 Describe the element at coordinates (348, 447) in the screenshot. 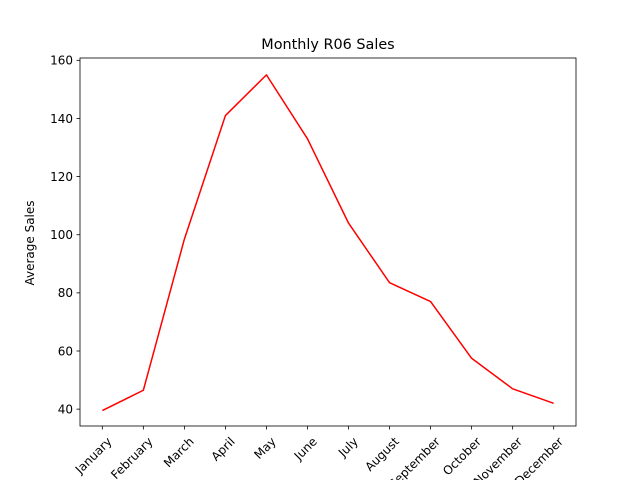

I see `x-tick-label: July` at that location.